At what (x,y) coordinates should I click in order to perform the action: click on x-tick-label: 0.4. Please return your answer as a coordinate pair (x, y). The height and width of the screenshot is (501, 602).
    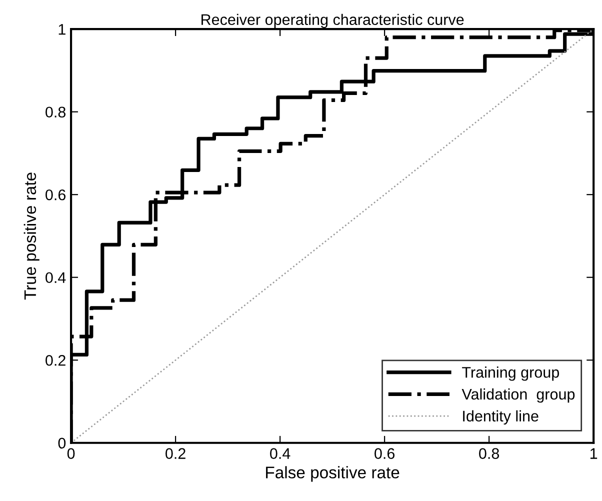
    Looking at the image, I should click on (280, 453).